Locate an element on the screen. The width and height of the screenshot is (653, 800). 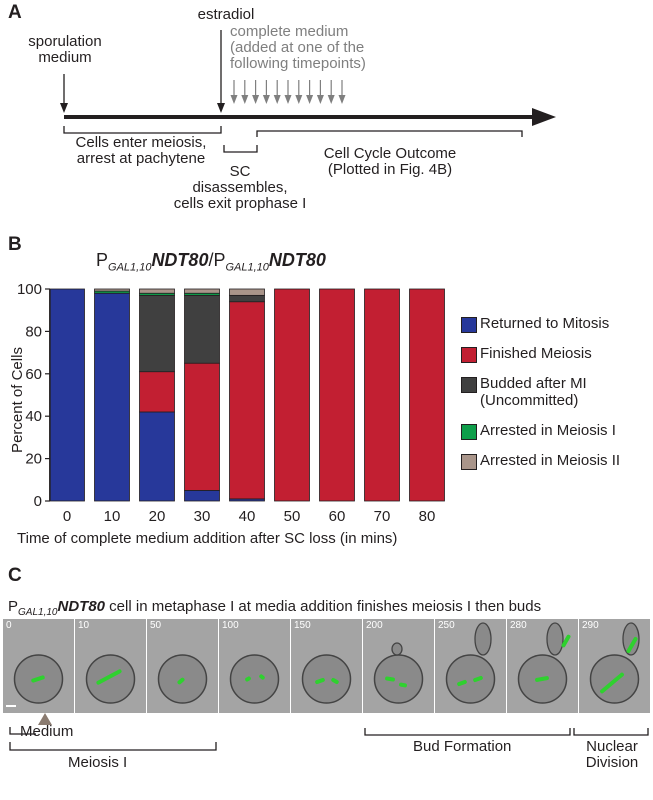
bar-segment-20-budded is located at coordinates (157, 333).